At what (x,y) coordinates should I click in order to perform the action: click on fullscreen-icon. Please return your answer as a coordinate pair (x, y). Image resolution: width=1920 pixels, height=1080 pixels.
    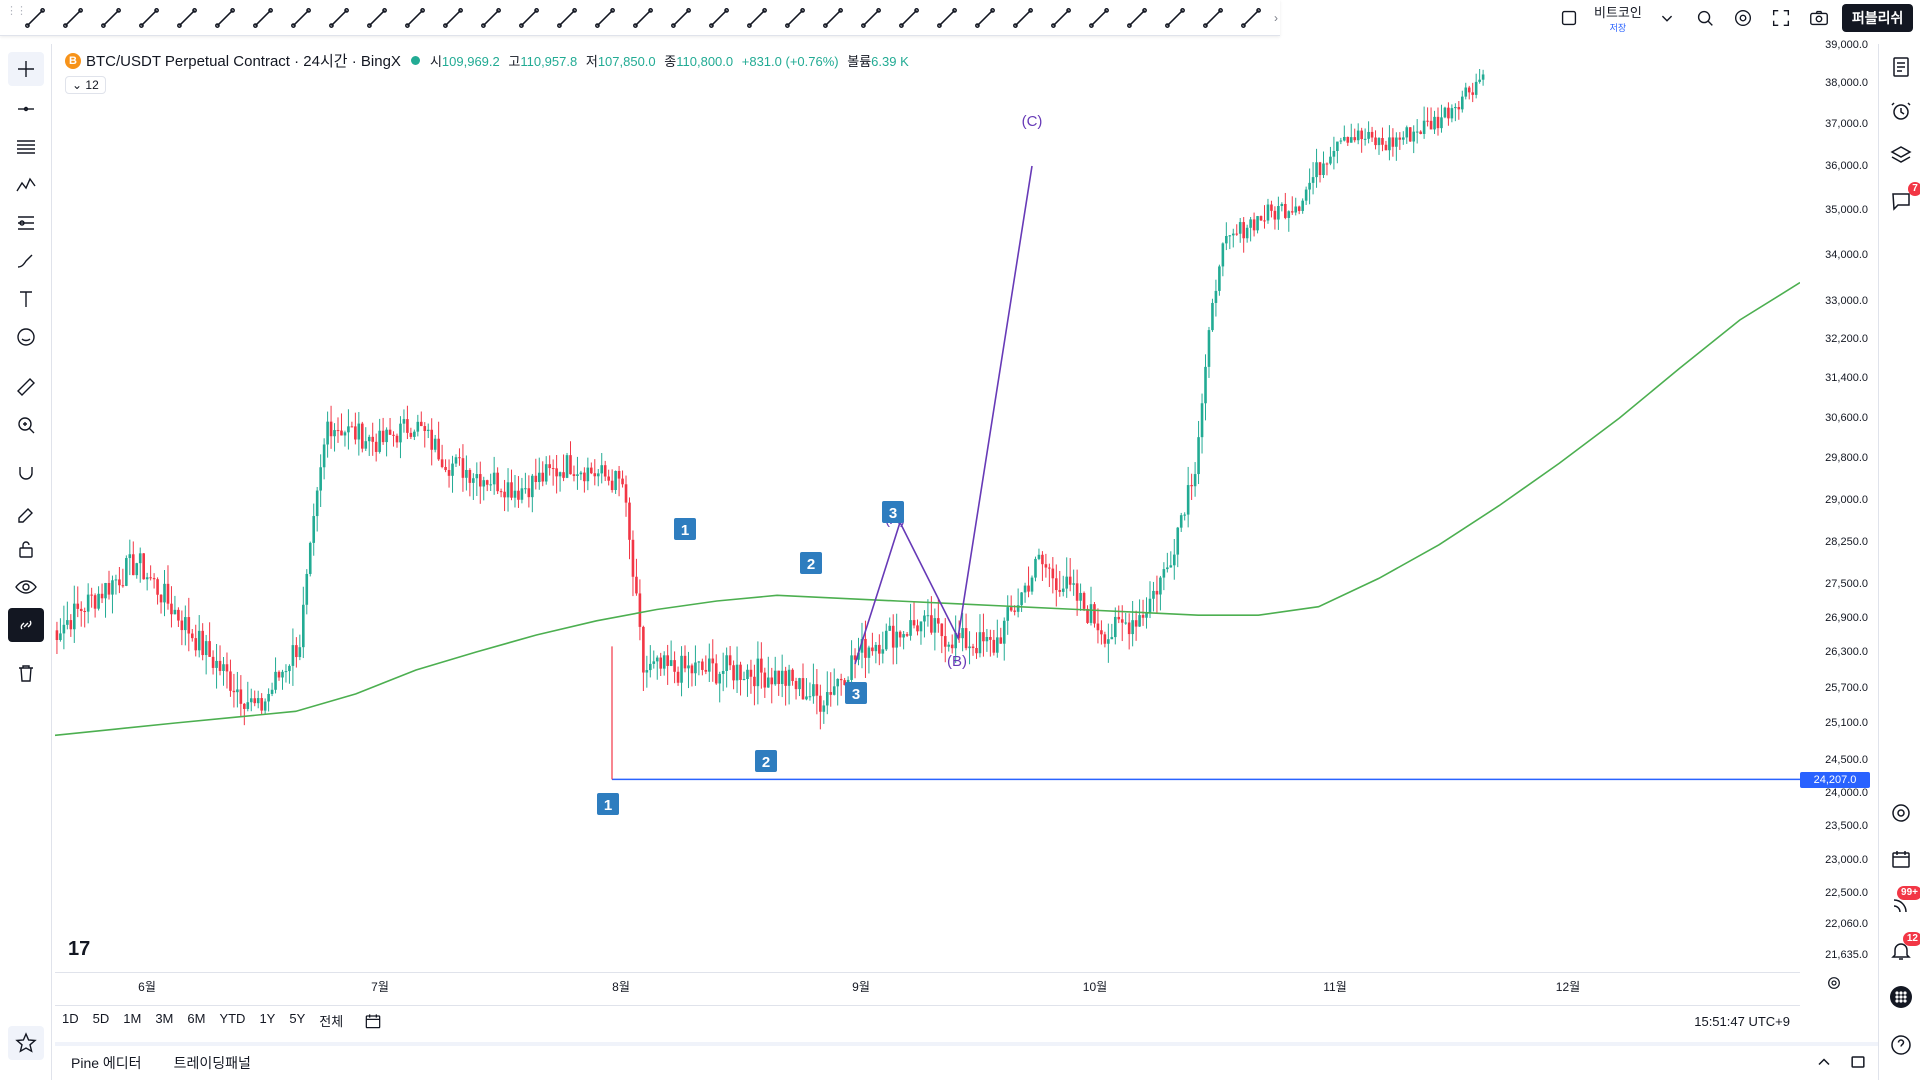
    Looking at the image, I should click on (1781, 18).